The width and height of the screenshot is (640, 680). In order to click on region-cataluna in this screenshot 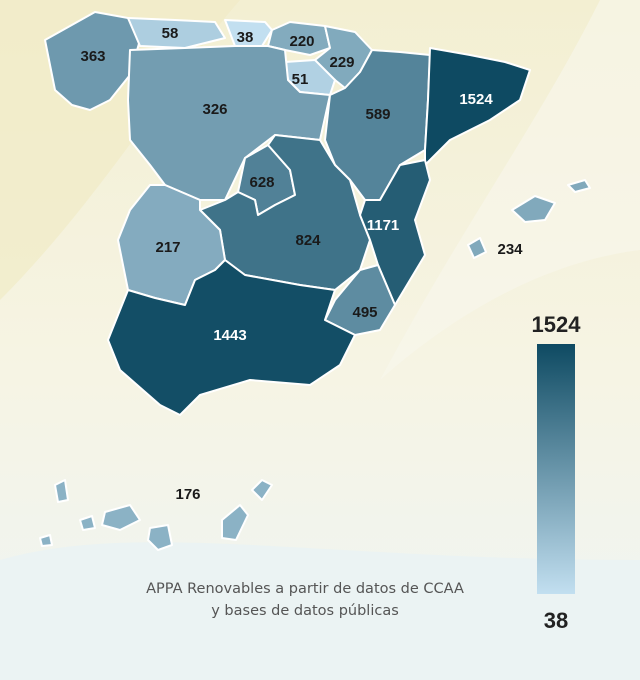, I will do `click(477, 106)`.